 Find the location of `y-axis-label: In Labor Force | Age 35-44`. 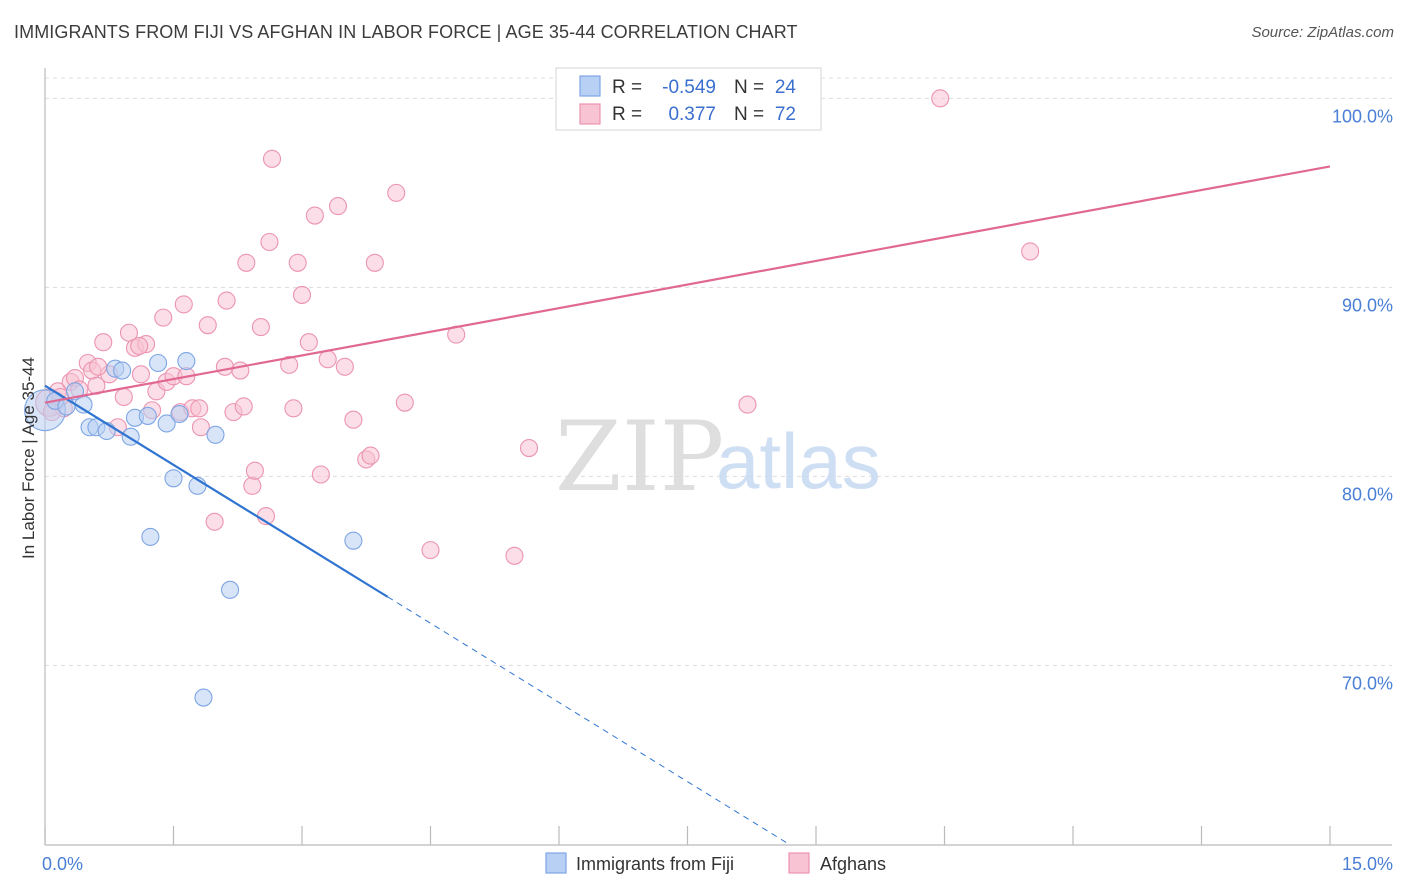

y-axis-label: In Labor Force | Age 35-44 is located at coordinates (28, 458).